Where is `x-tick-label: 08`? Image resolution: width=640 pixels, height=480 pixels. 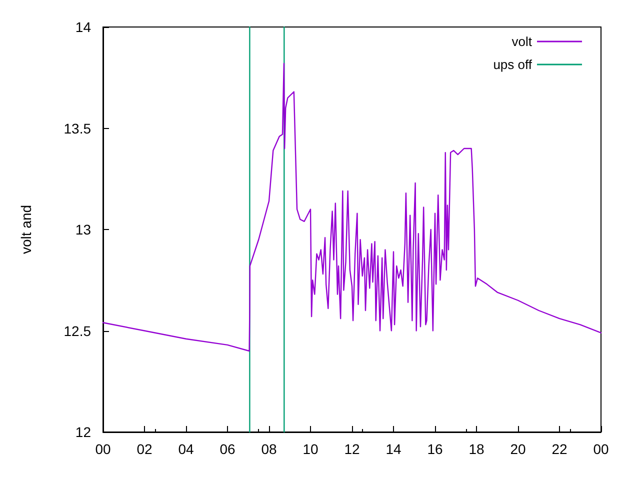
x-tick-label: 08 is located at coordinates (269, 449).